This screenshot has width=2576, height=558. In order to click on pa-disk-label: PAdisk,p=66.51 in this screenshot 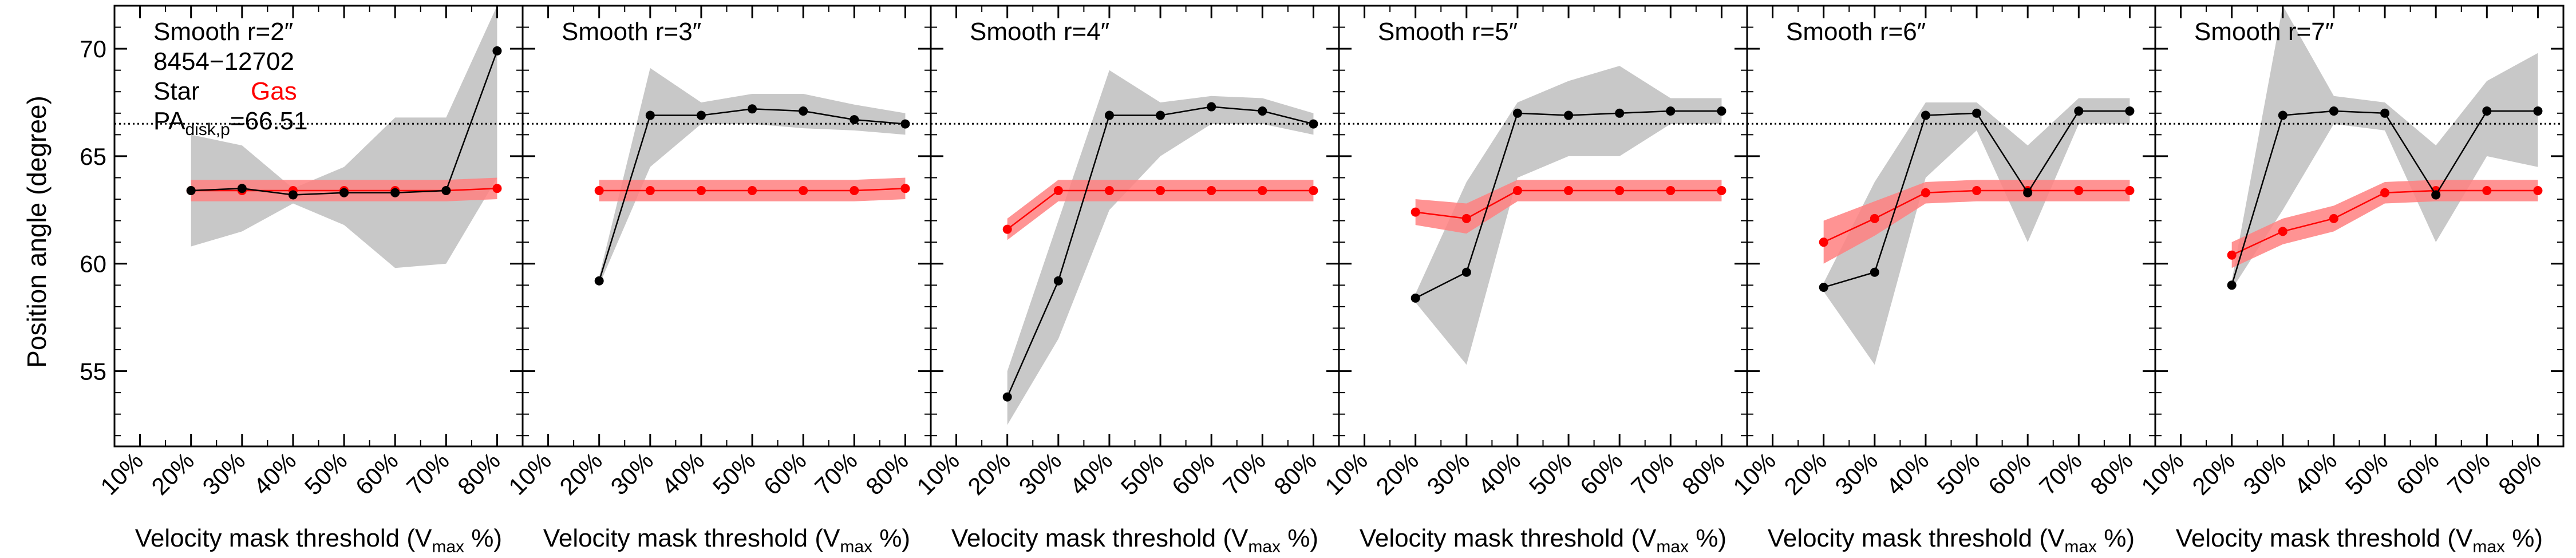, I will do `click(230, 123)`.